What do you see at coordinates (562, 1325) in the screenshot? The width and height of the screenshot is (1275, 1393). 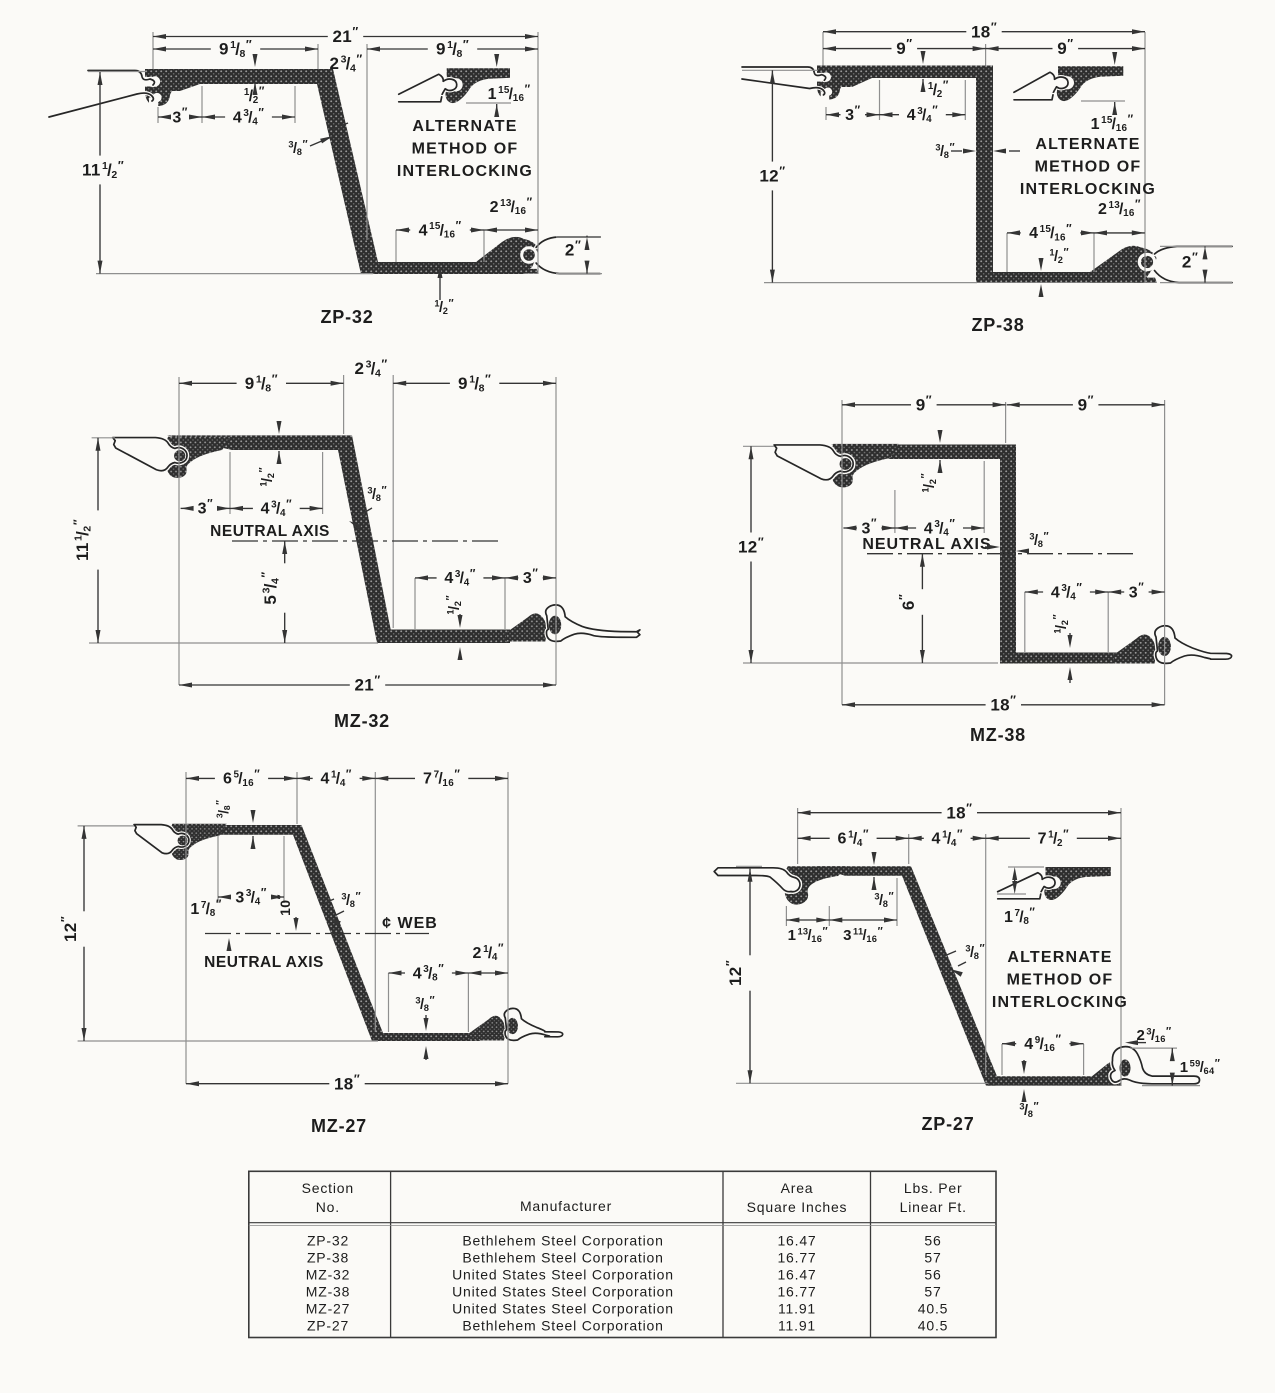 I see `svg-text: Bethlehem Steel Corporation` at bounding box center [562, 1325].